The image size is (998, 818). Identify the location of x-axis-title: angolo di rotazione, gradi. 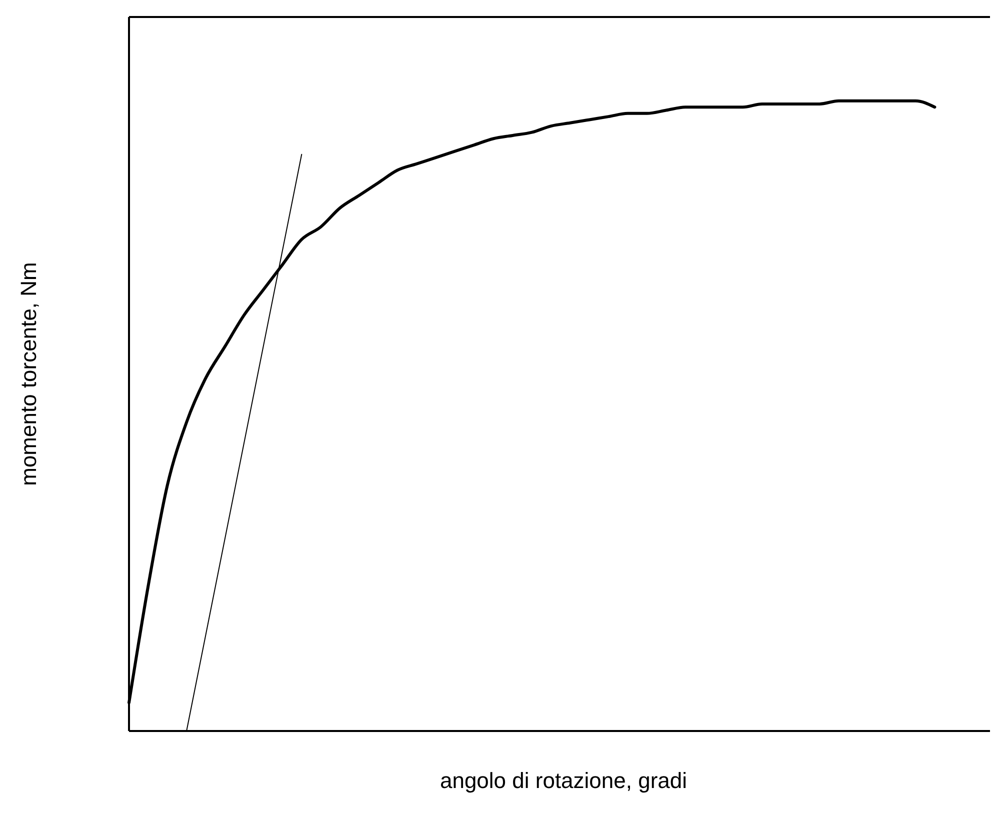
(564, 780).